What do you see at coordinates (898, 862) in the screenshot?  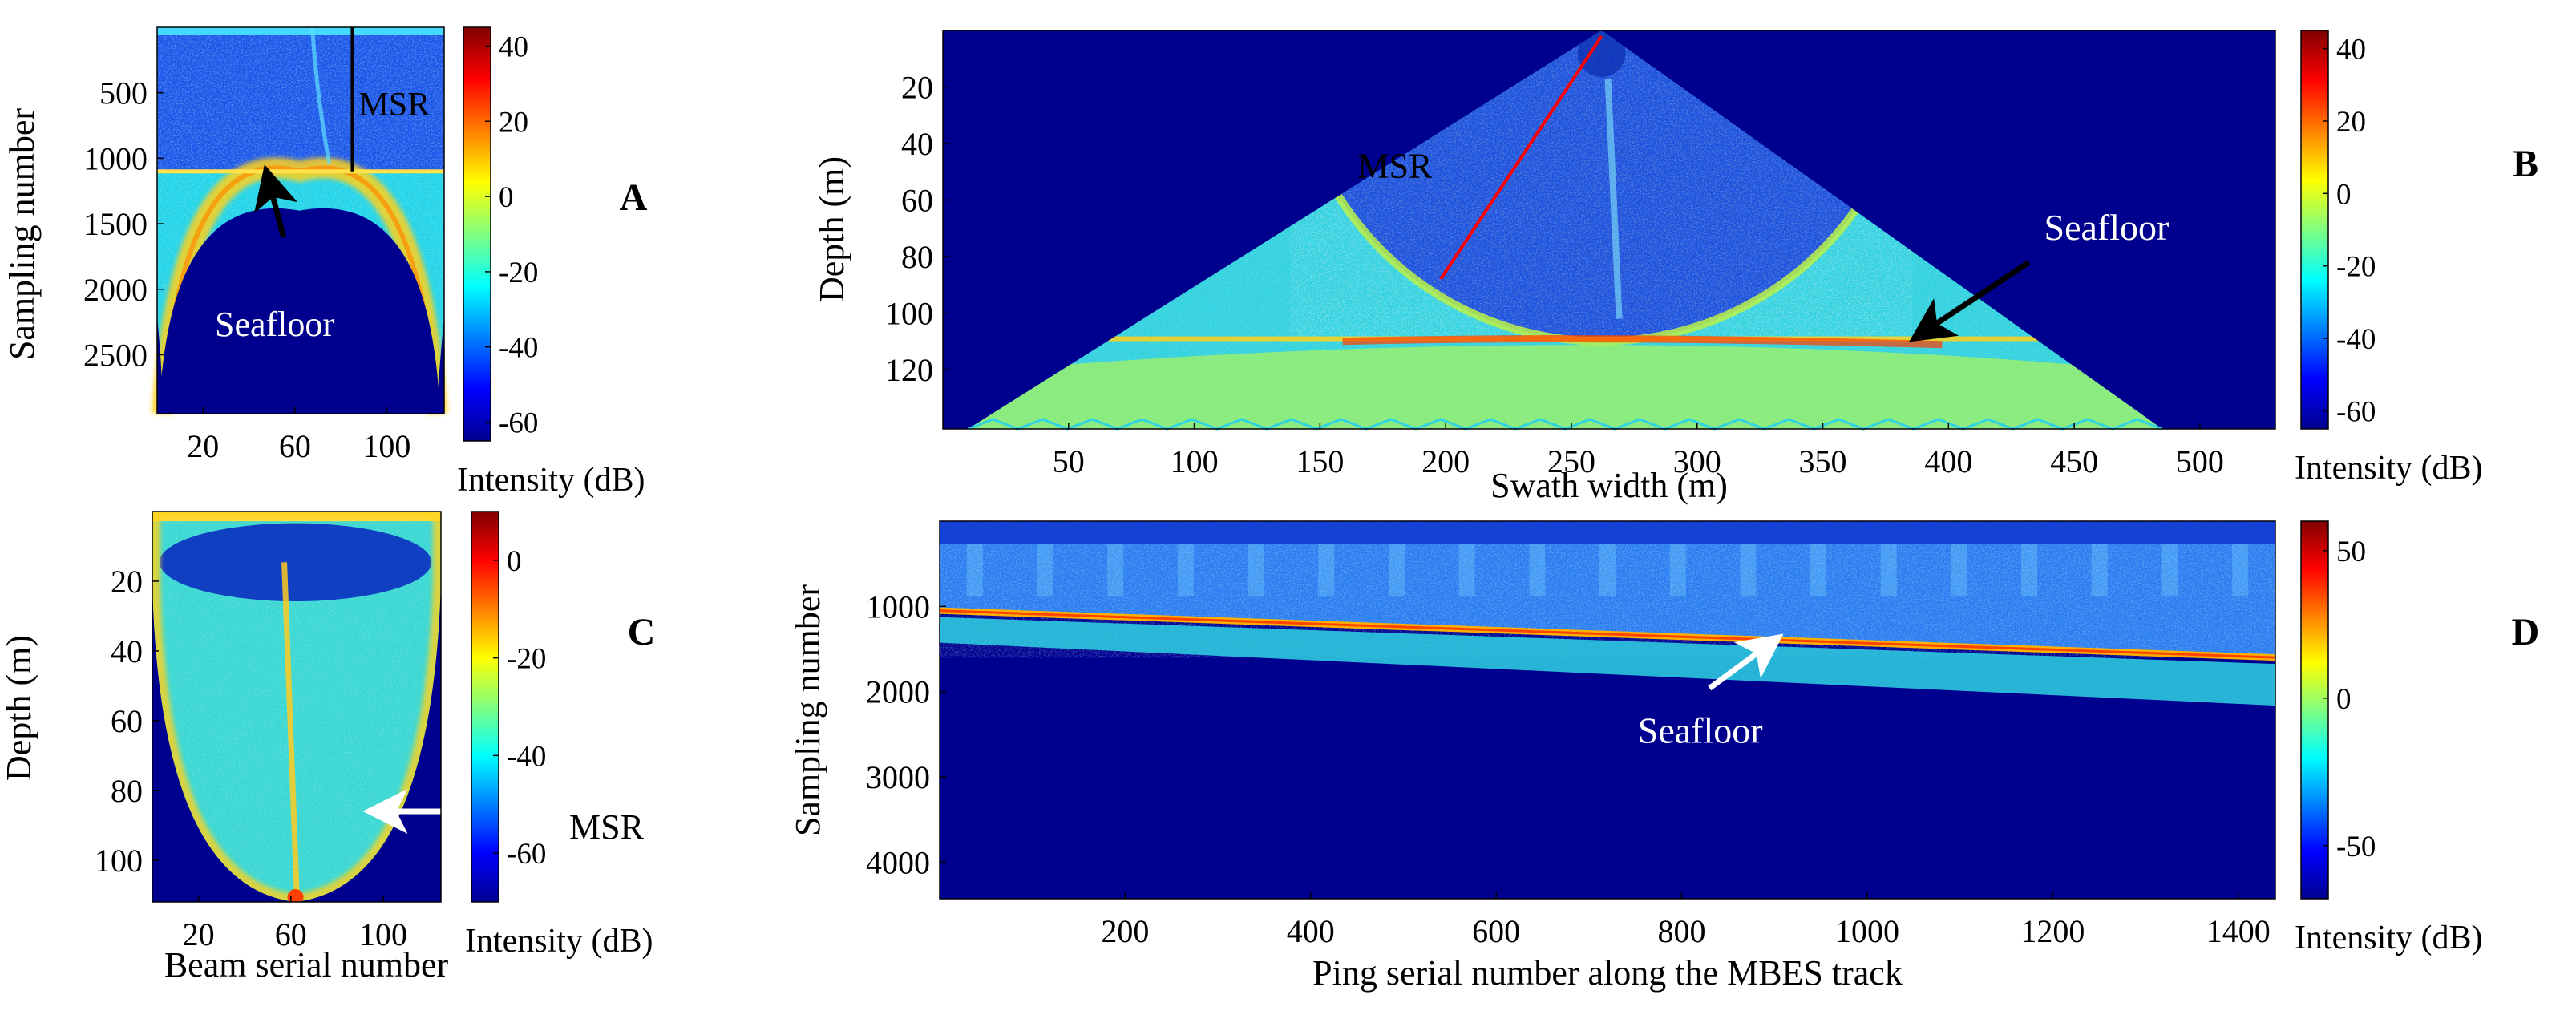 I see `y-tick-label: 4000` at bounding box center [898, 862].